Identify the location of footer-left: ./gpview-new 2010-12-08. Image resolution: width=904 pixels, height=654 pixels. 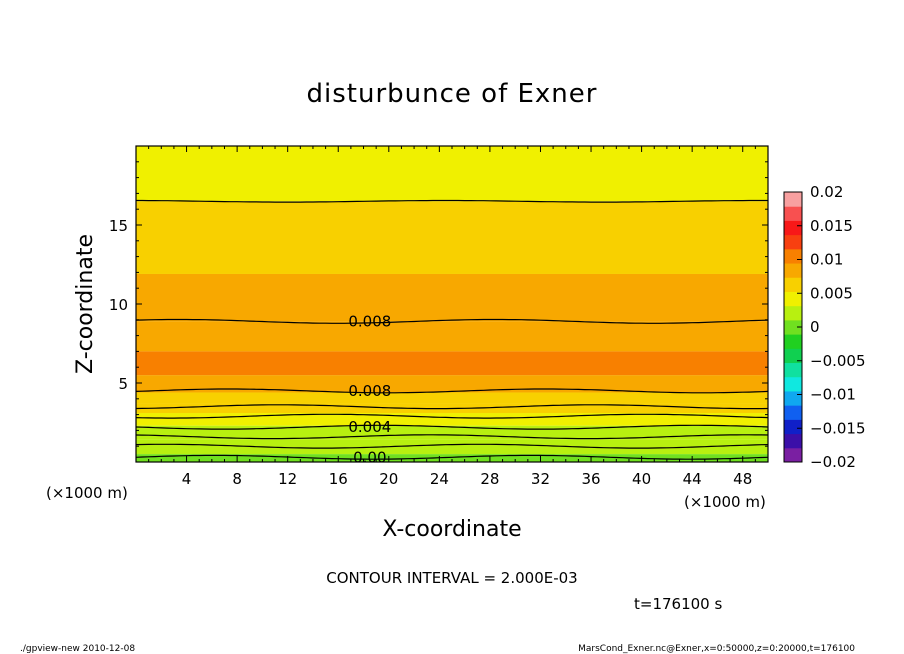
(77, 649).